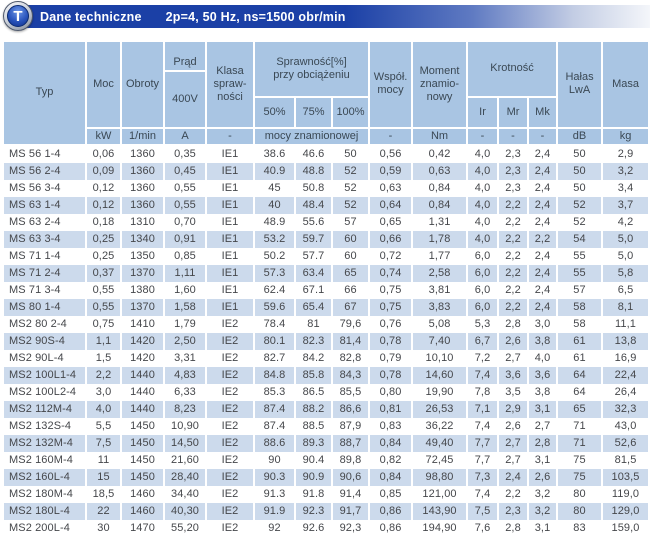  Describe the element at coordinates (142, 375) in the screenshot. I see `cell: 1440` at that location.